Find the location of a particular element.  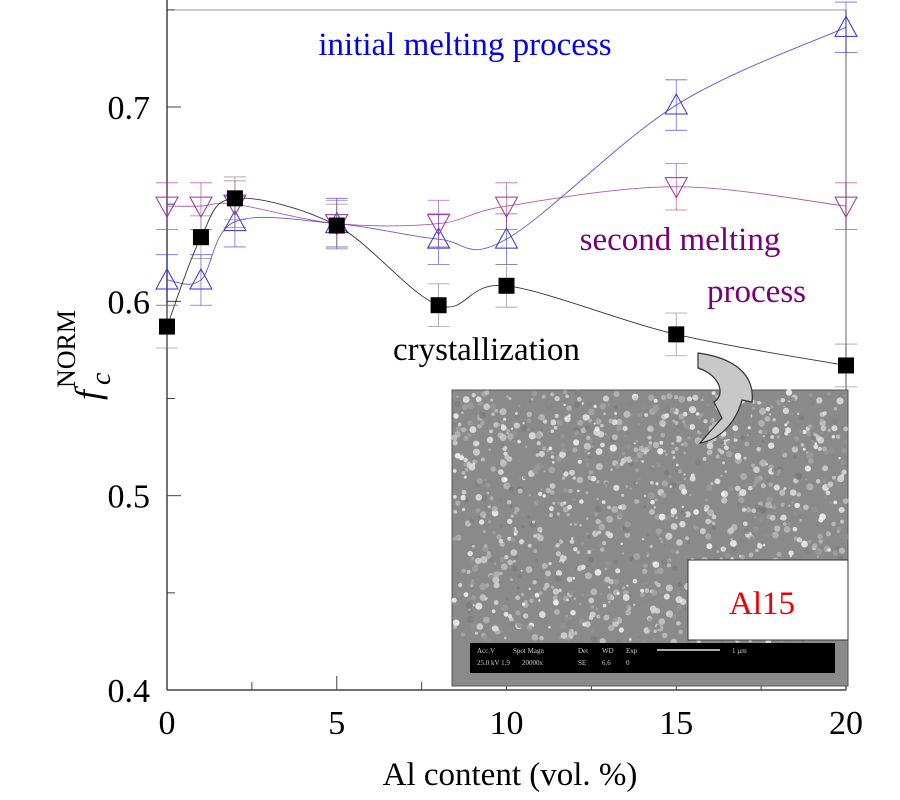

label-crystallization: crystallization is located at coordinates (486, 350).